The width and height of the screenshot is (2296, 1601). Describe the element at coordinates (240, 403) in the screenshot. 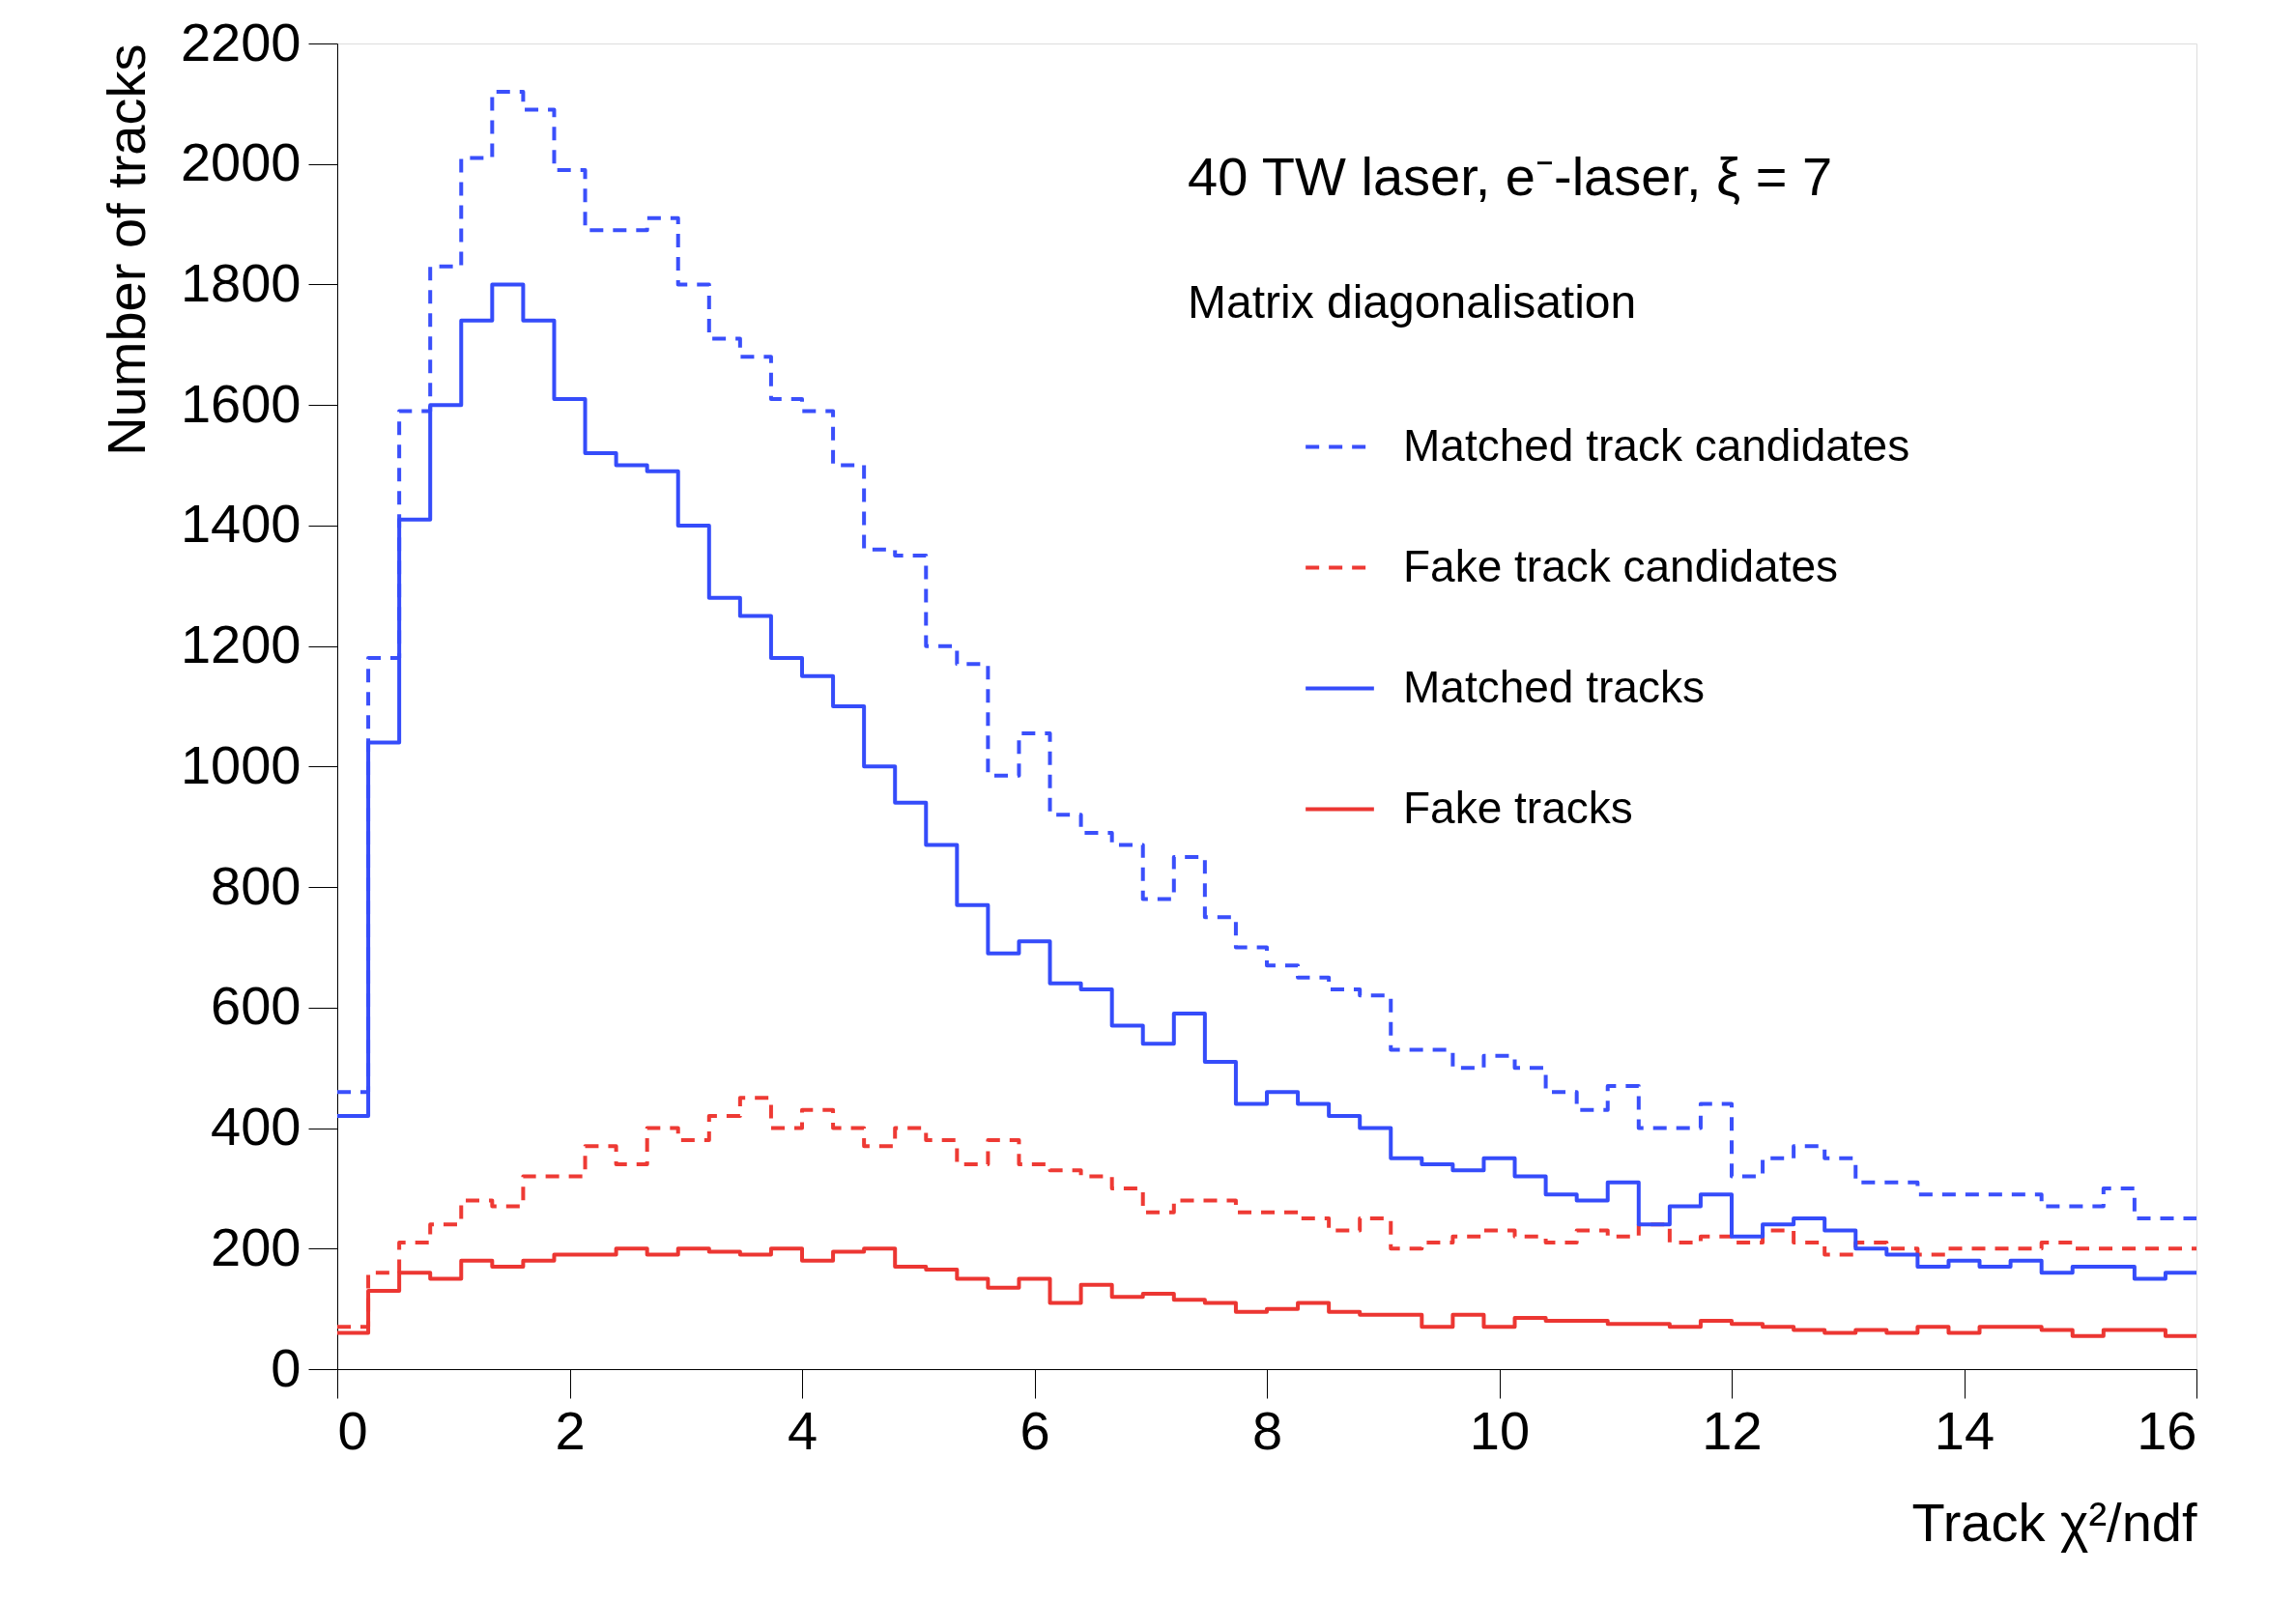

I see `y-tick-label: 1600` at that location.